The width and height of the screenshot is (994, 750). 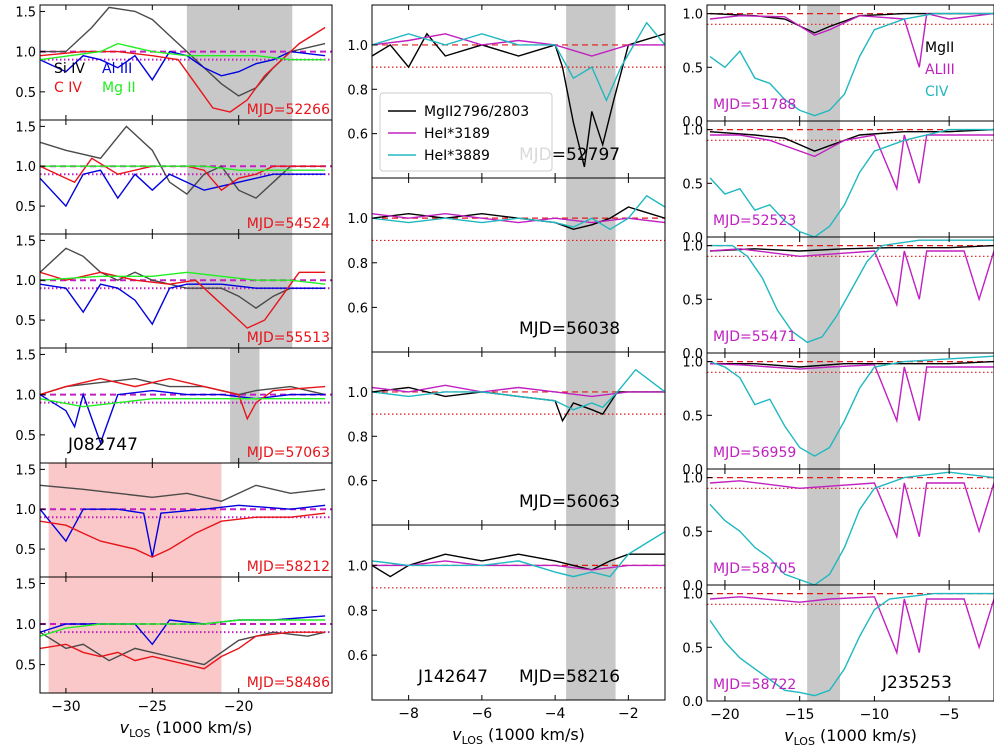 I want to click on mjd-label: MJD=58722, so click(x=754, y=685).